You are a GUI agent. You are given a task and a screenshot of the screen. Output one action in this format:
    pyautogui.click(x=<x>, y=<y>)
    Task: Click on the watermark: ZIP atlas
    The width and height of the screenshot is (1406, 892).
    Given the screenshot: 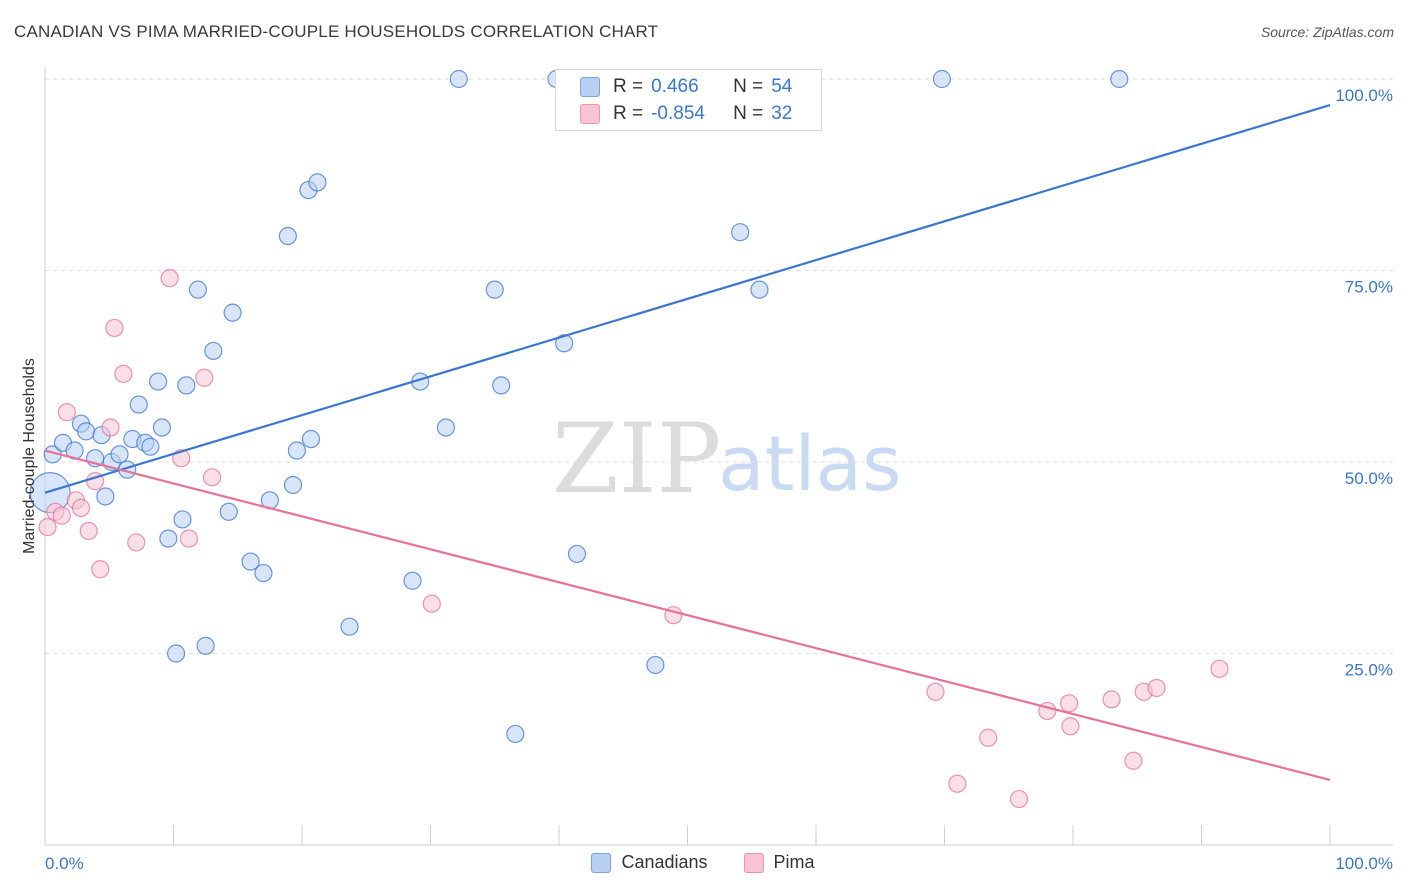 What is the action you would take?
    pyautogui.click(x=727, y=459)
    